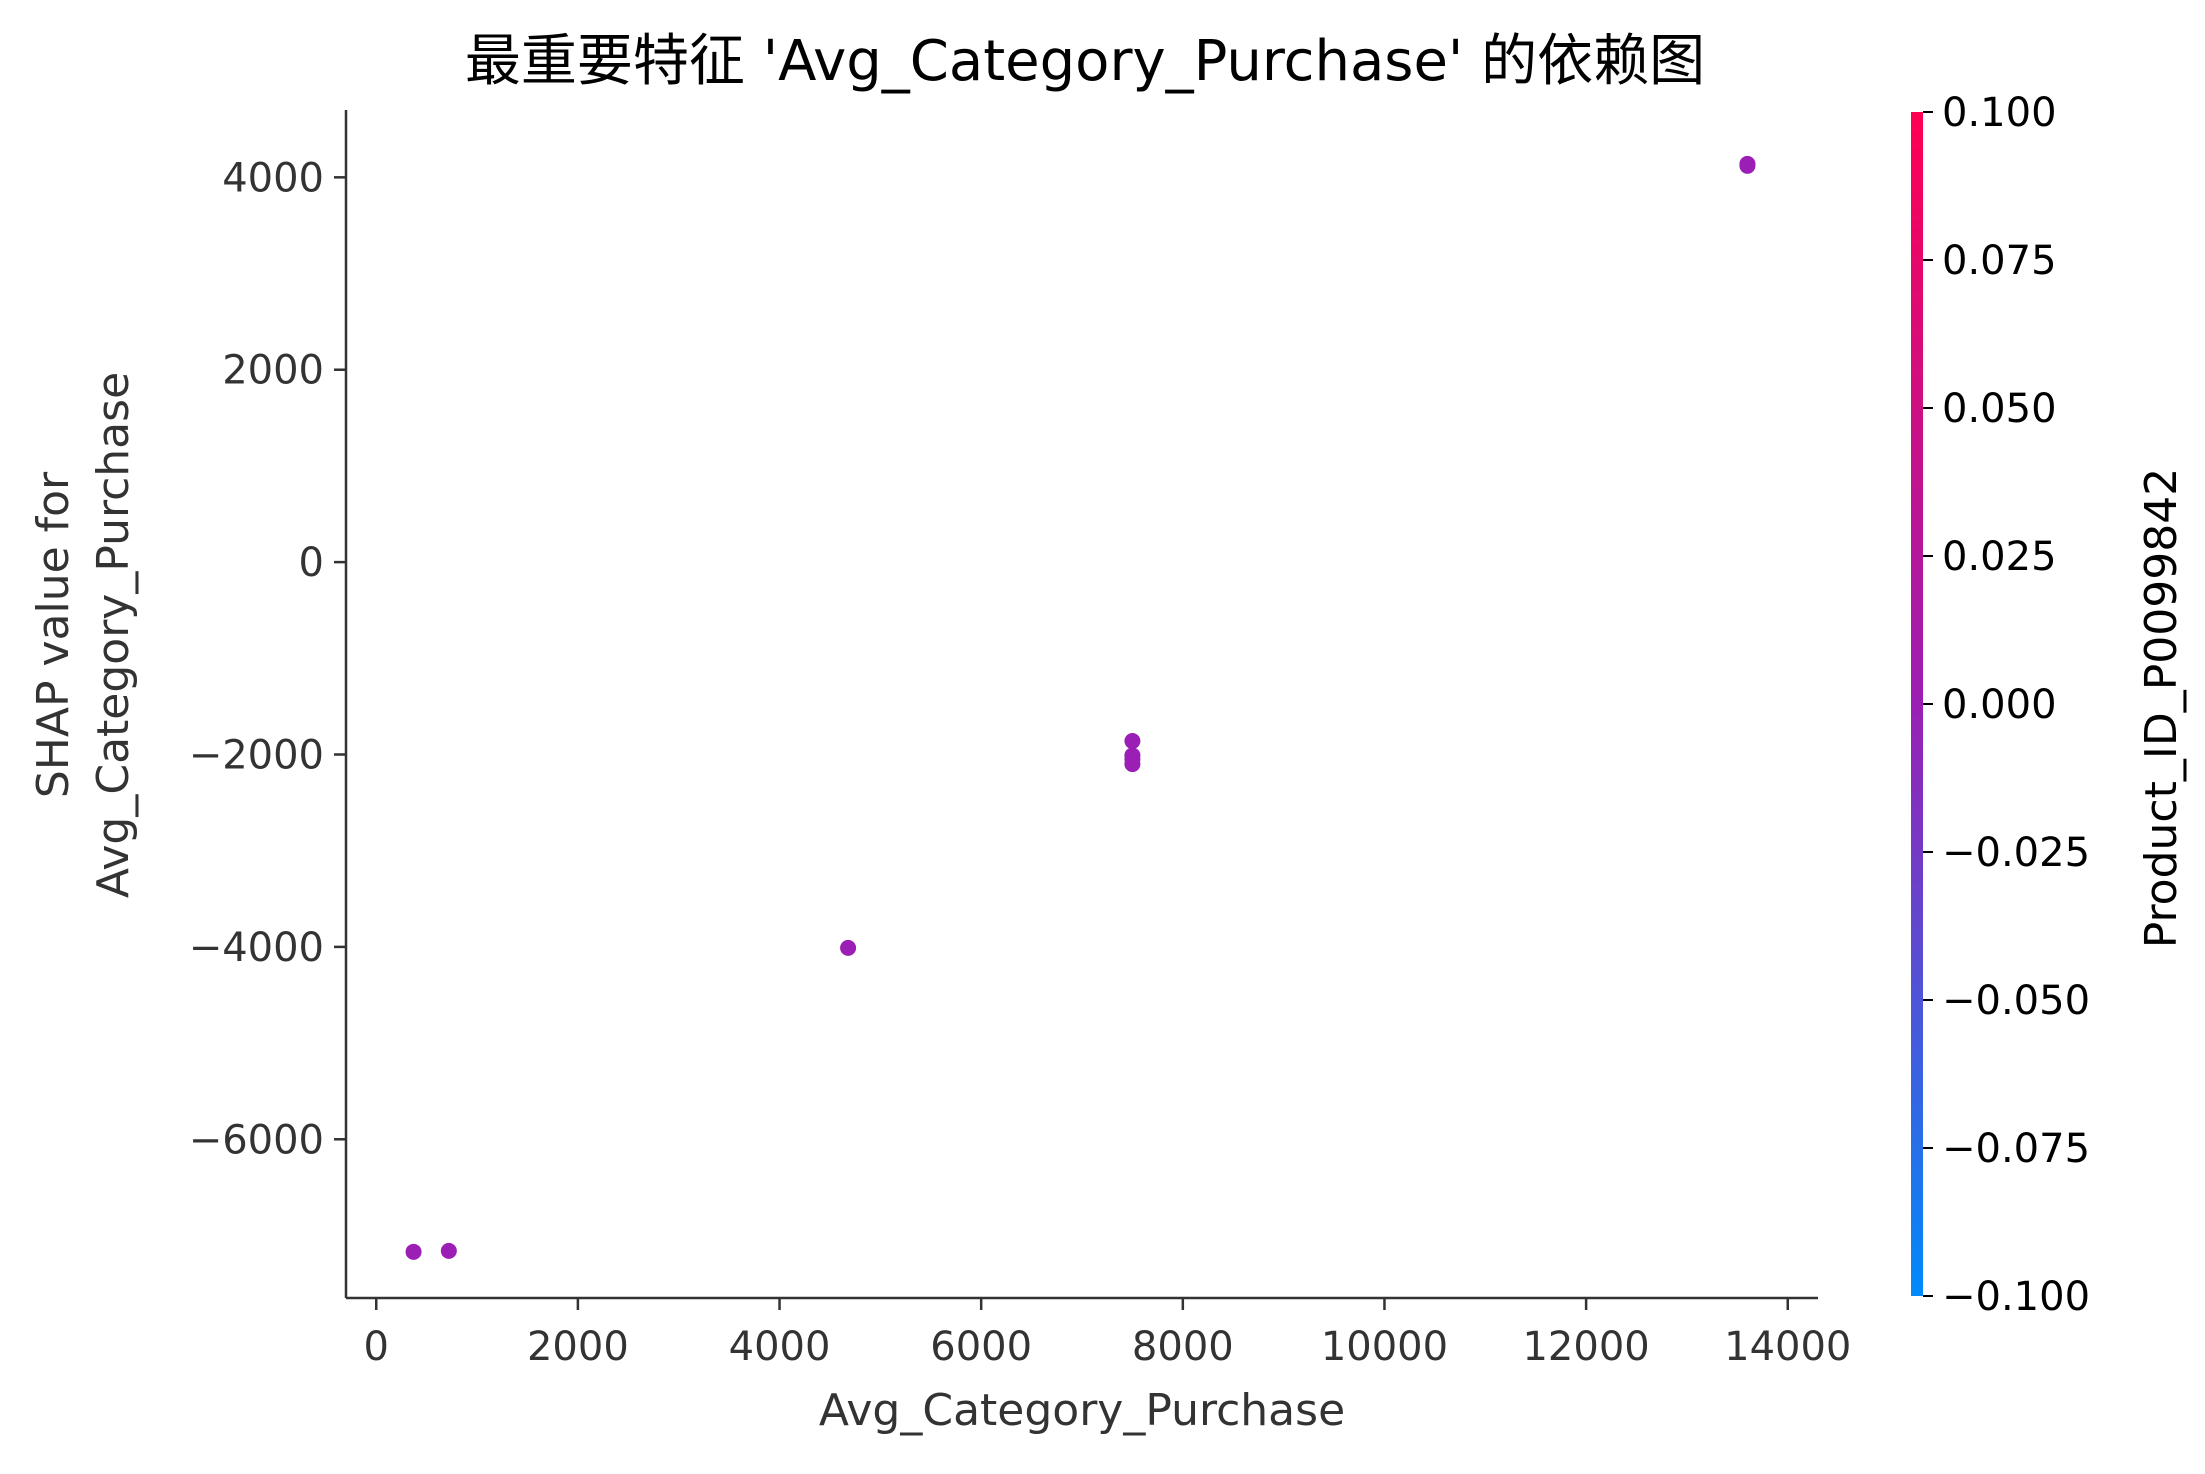  What do you see at coordinates (256, 1140) in the screenshot?
I see `y-tick-label: −6000` at bounding box center [256, 1140].